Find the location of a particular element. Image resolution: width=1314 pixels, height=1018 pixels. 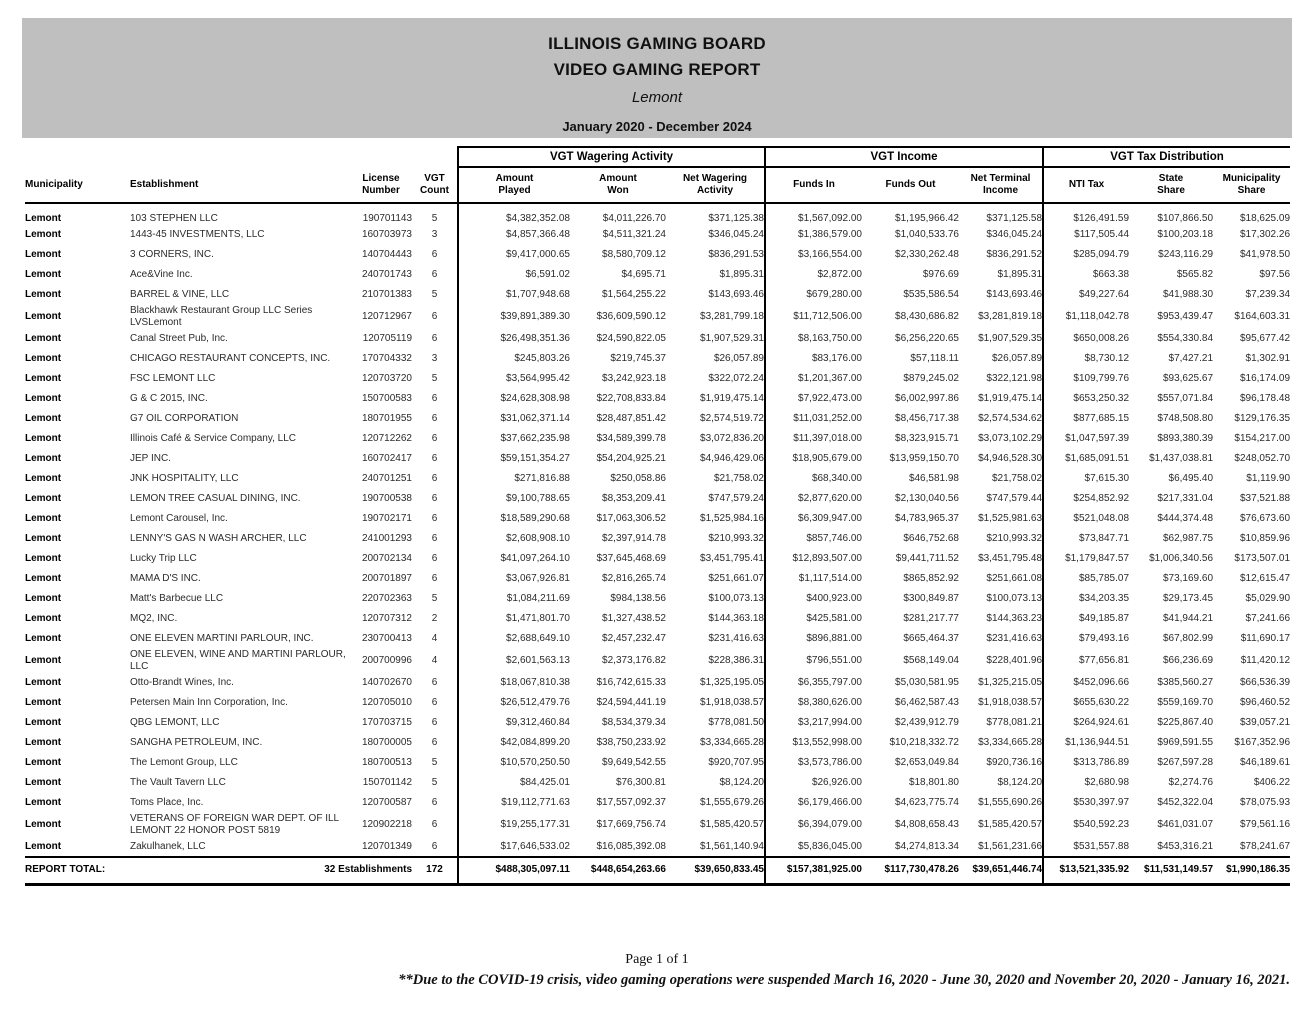

group-header-wagering: VGT Wagering Activity is located at coordinates (611, 157).